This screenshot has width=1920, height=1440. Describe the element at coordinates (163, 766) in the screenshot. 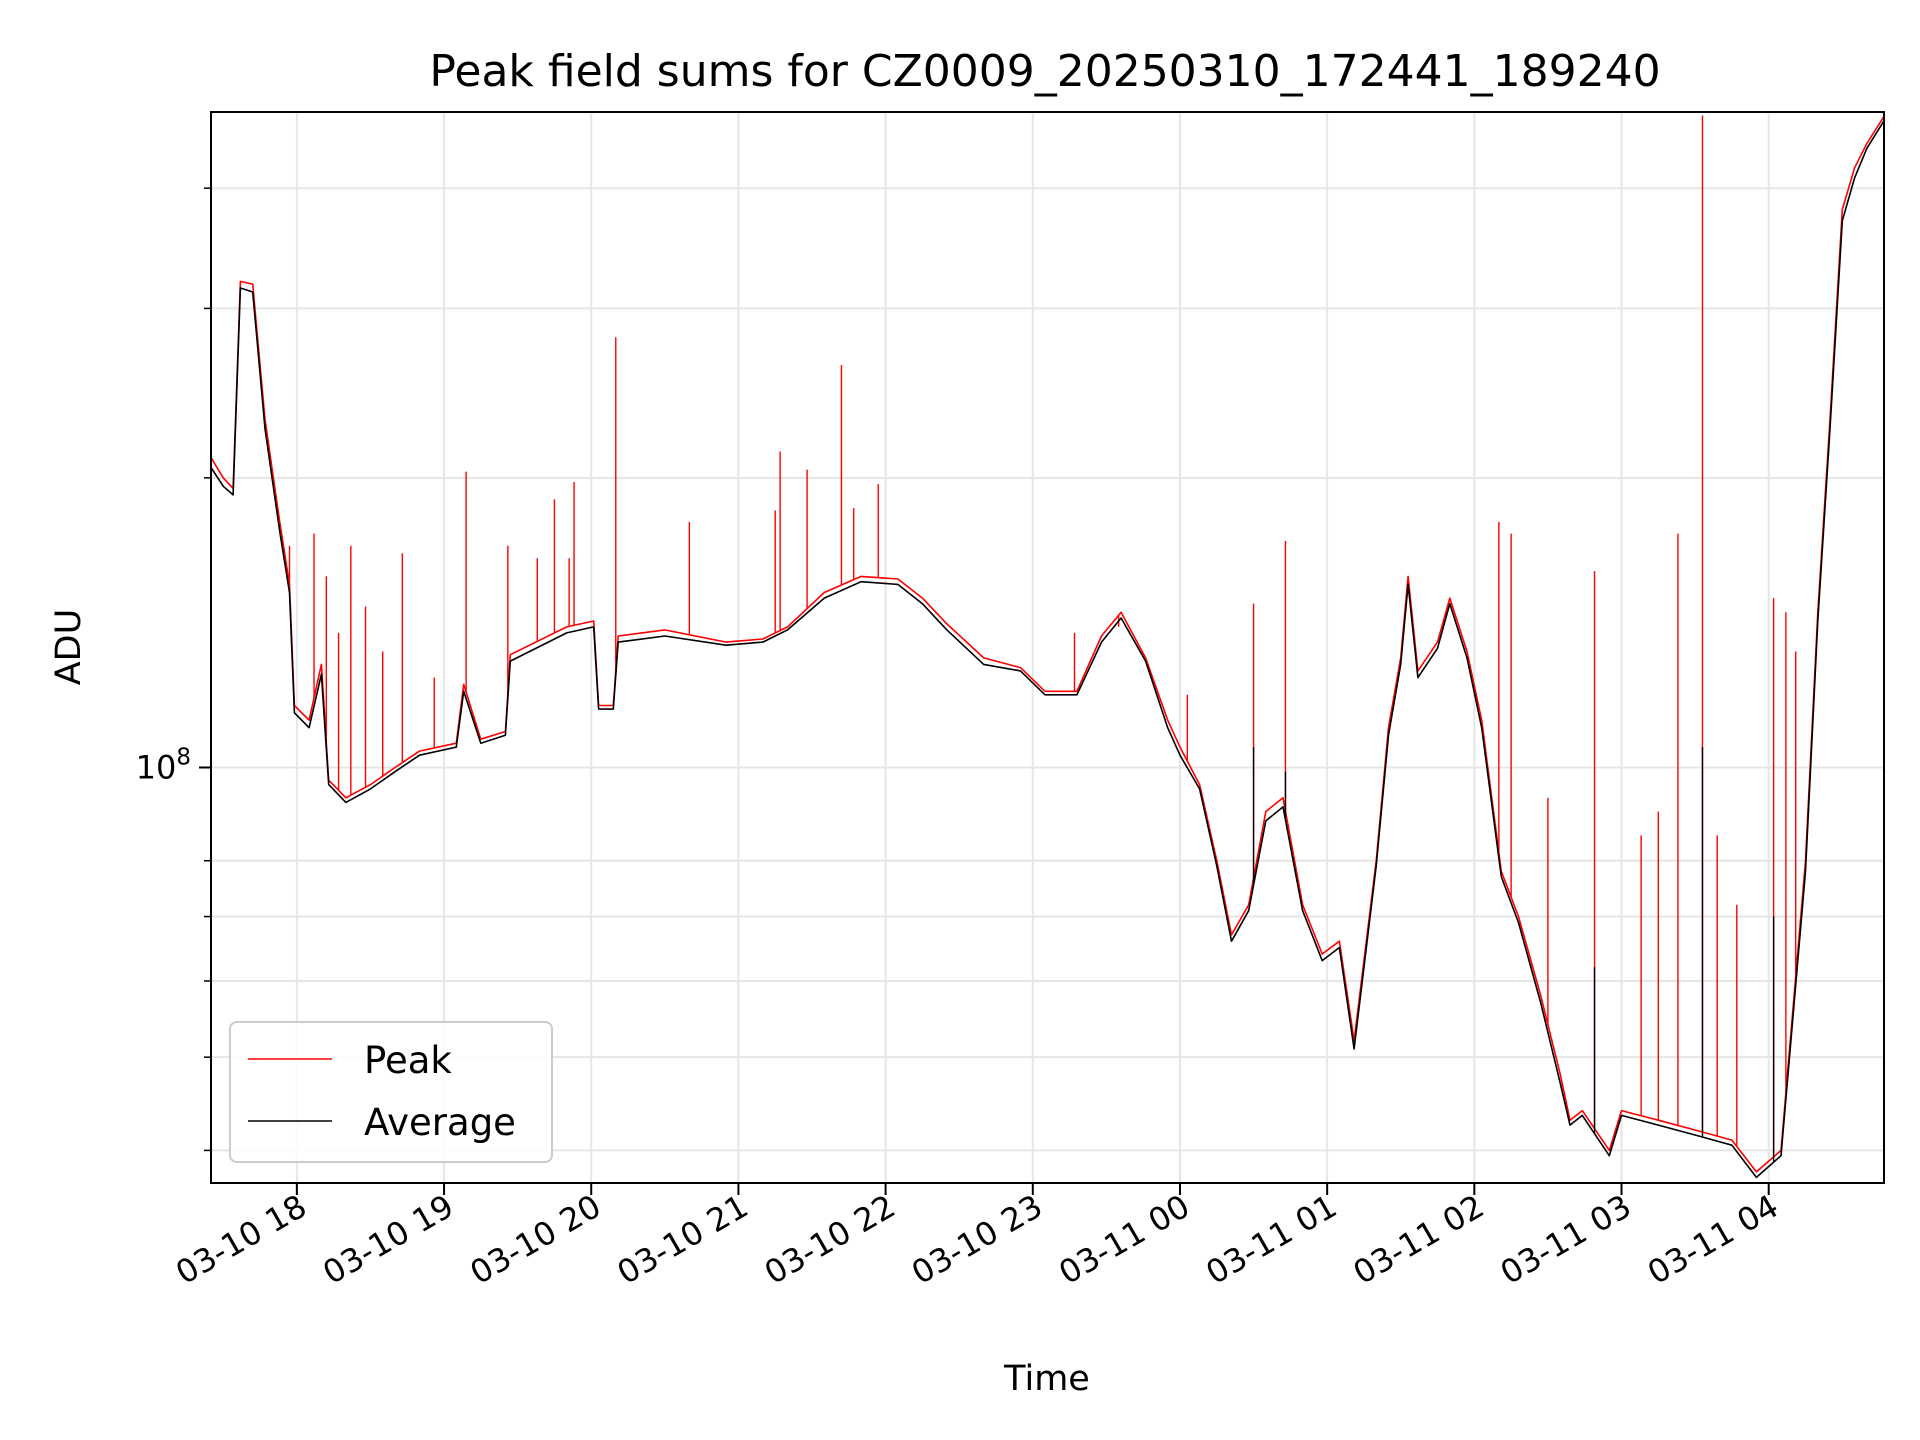

I see `y-tick-label-0: 108` at that location.